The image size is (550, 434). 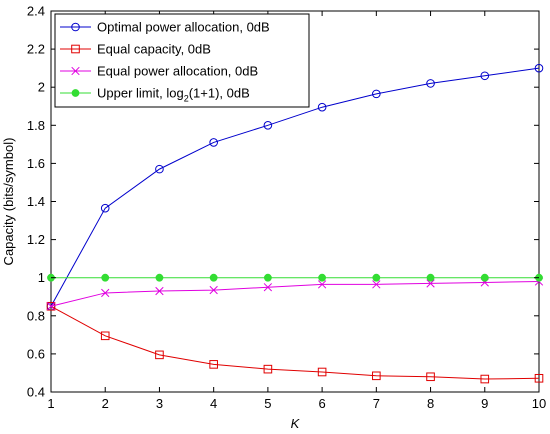 I want to click on legend-entry: Upper limit, log2(1+1), 0dB, so click(x=155, y=95).